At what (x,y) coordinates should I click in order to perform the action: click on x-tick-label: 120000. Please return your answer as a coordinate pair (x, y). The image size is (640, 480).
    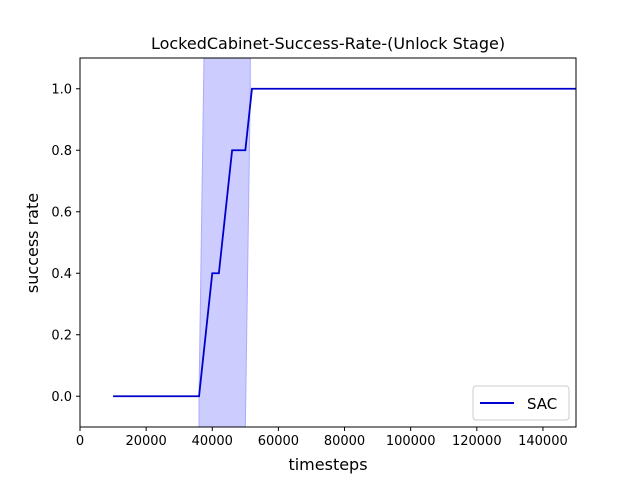
    Looking at the image, I should click on (477, 441).